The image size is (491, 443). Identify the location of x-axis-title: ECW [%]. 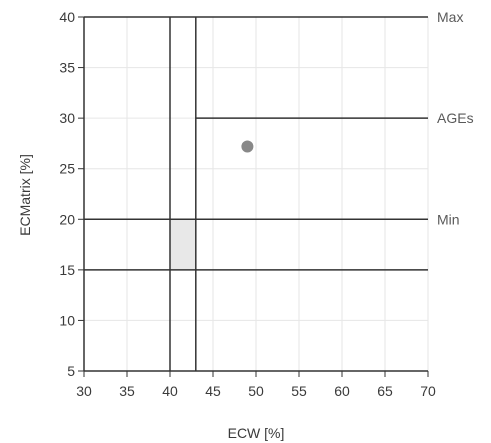
(256, 433).